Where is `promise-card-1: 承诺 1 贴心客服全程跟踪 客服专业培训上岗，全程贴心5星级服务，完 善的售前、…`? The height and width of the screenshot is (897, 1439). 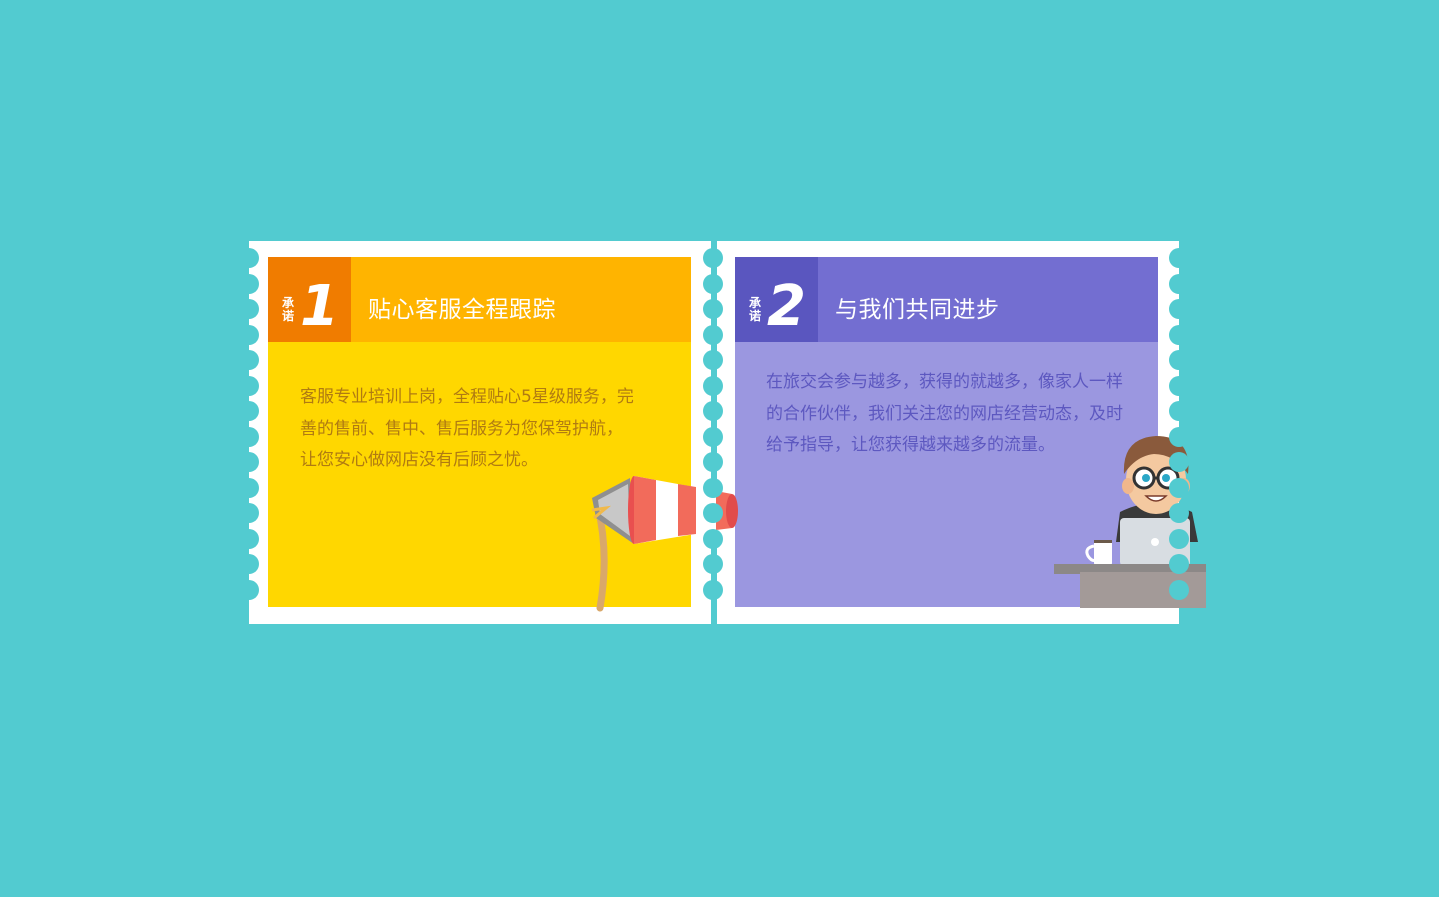
promise-card-1: 承诺 1 贴心客服全程跟踪 客服专业培训上岗，全程贴心5星级服务，完 善的售前、… is located at coordinates (480, 432).